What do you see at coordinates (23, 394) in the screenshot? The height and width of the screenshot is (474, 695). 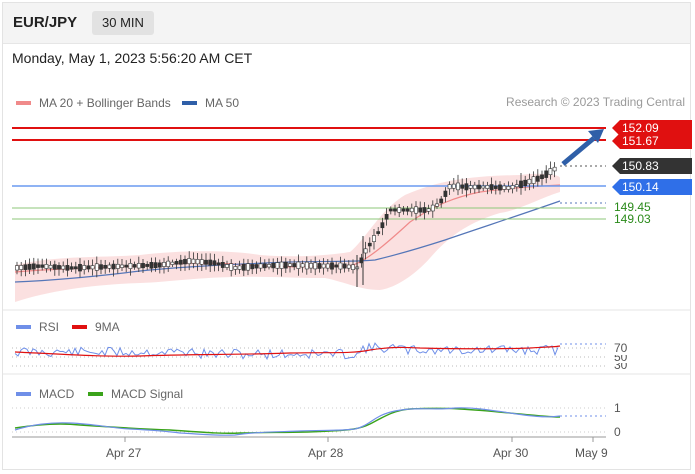 I see `macd-swatch` at bounding box center [23, 394].